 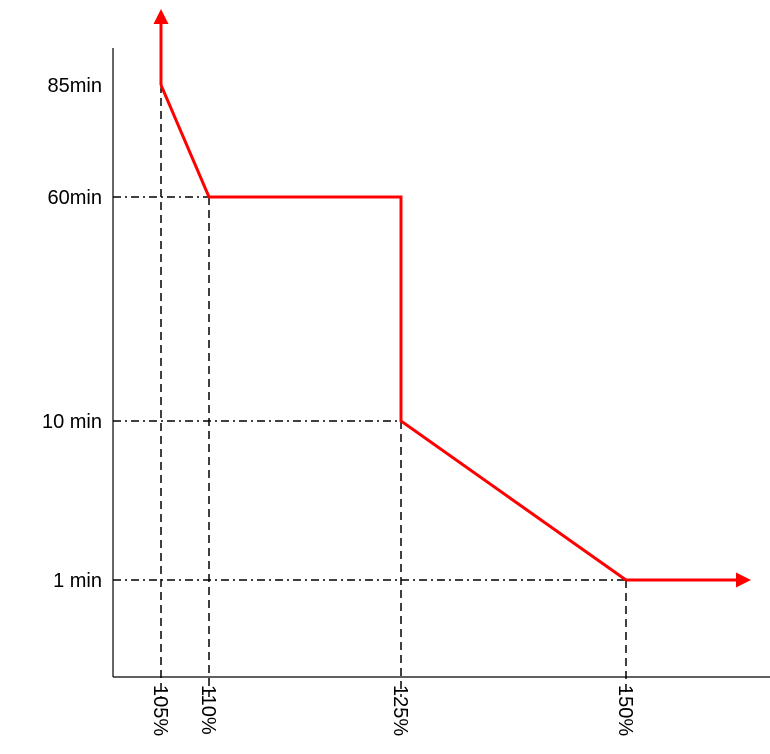 I want to click on y-tick-label: 1 min, so click(x=77, y=581).